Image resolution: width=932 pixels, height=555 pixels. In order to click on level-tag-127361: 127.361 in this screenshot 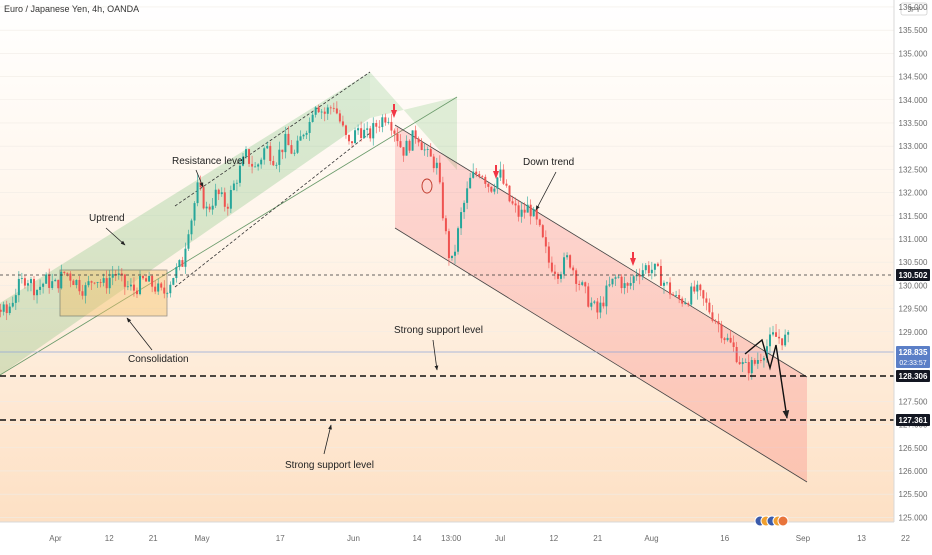, I will do `click(913, 420)`.